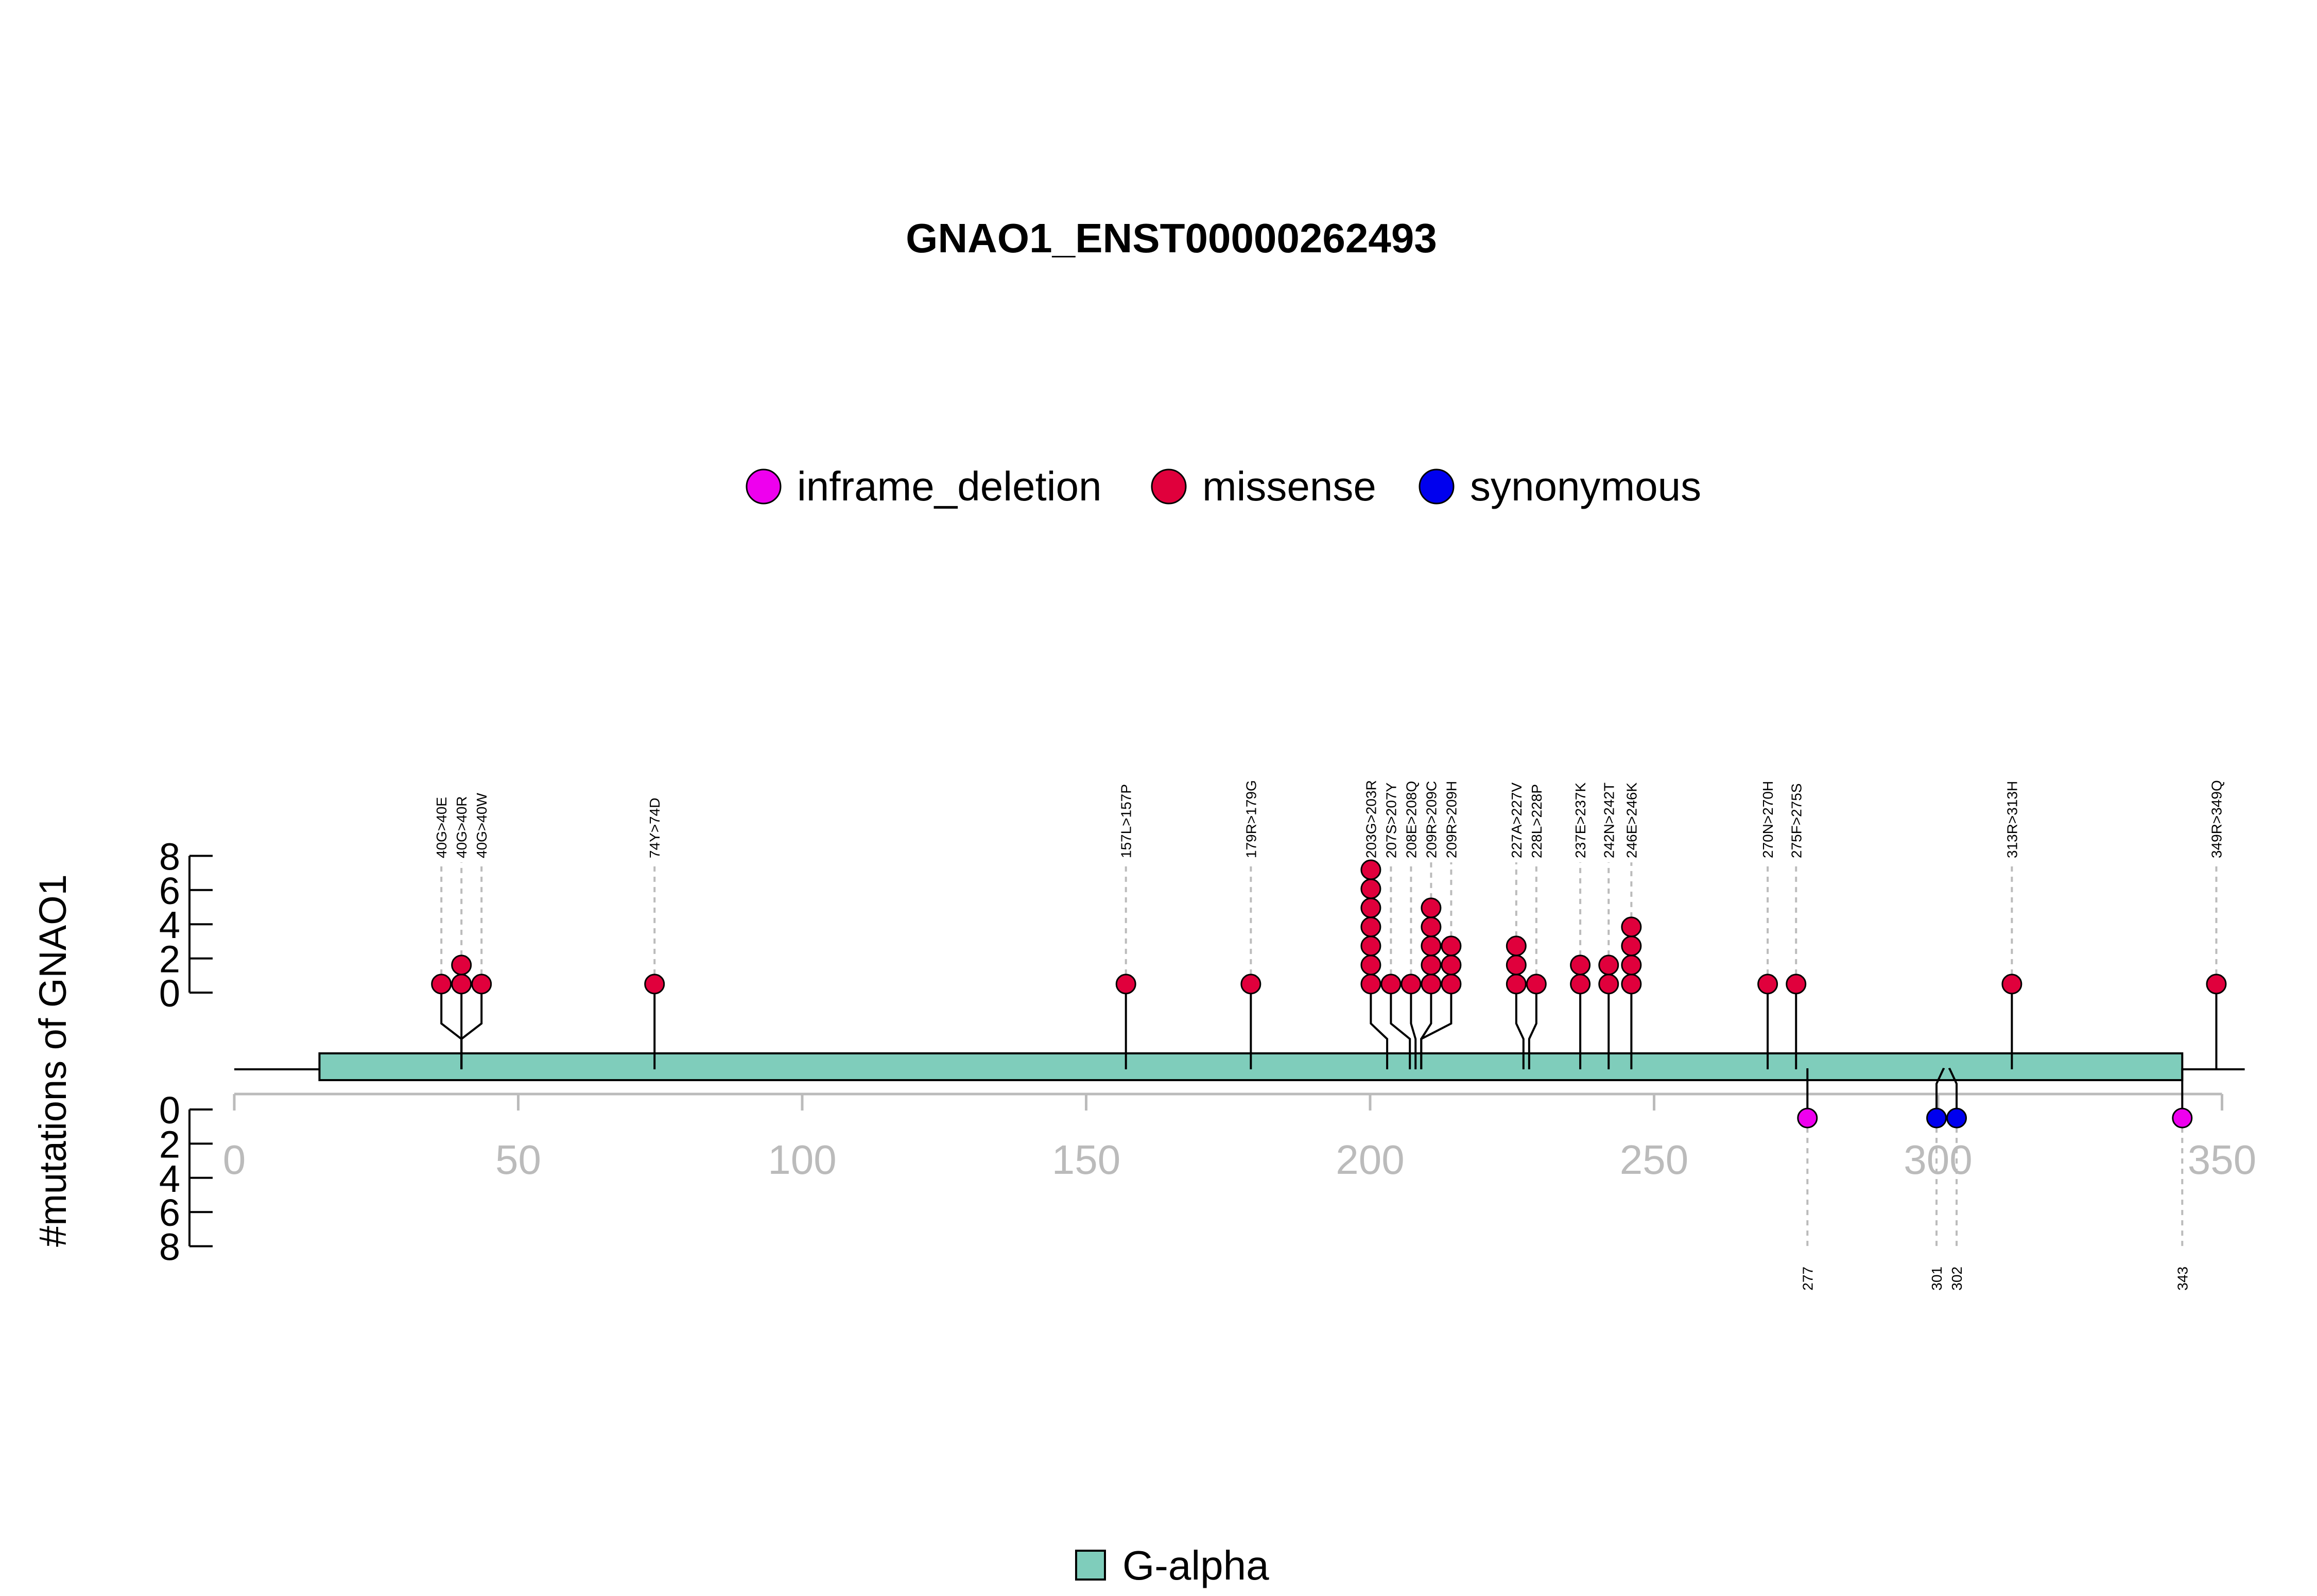 This screenshot has height=1596, width=2317. I want to click on mutation-343: 343, so click(2182, 1179).